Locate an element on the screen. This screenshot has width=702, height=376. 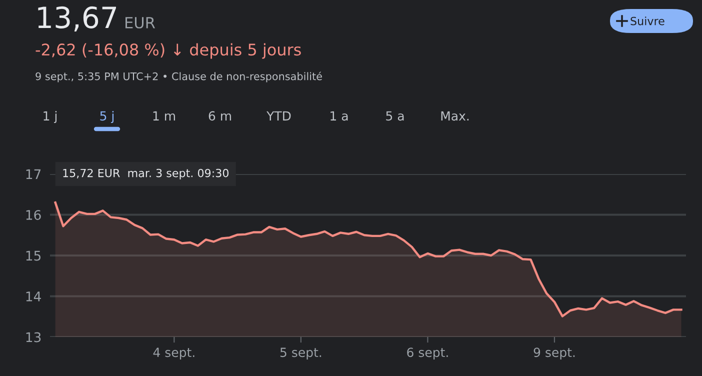
x-tick-label: 5 sept. is located at coordinates (301, 354).